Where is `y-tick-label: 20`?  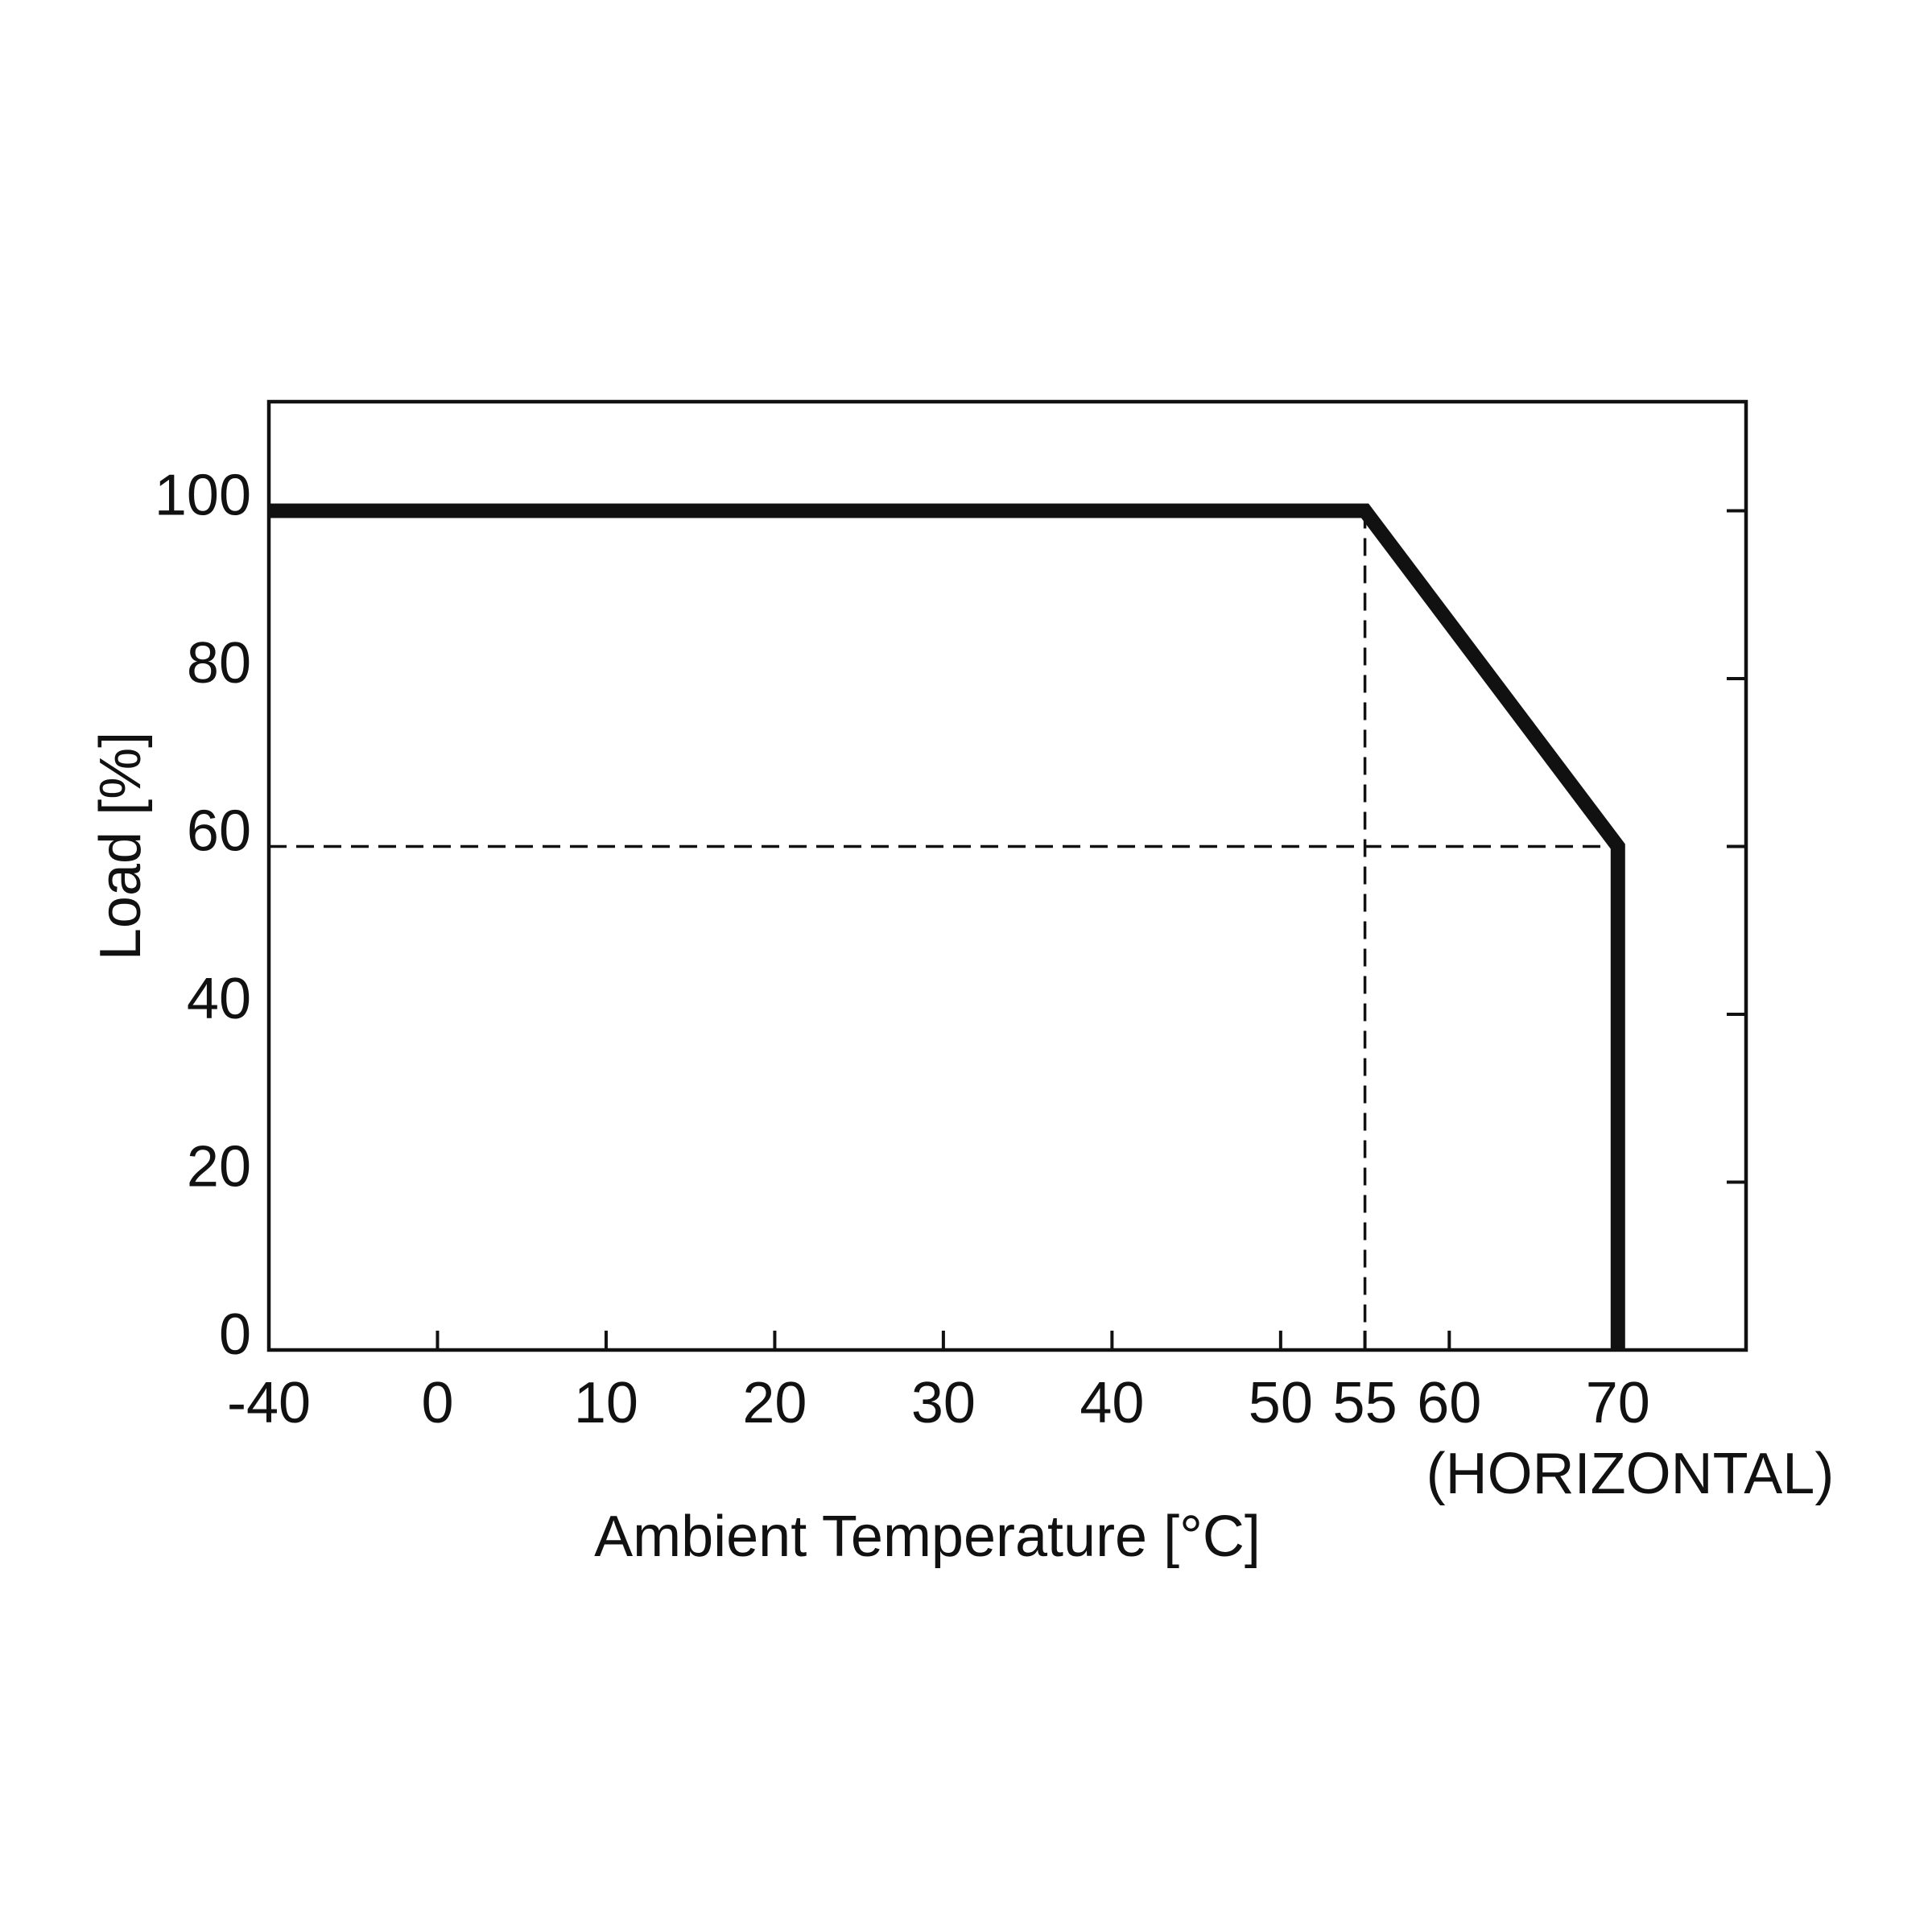
y-tick-label: 20 is located at coordinates (219, 1167).